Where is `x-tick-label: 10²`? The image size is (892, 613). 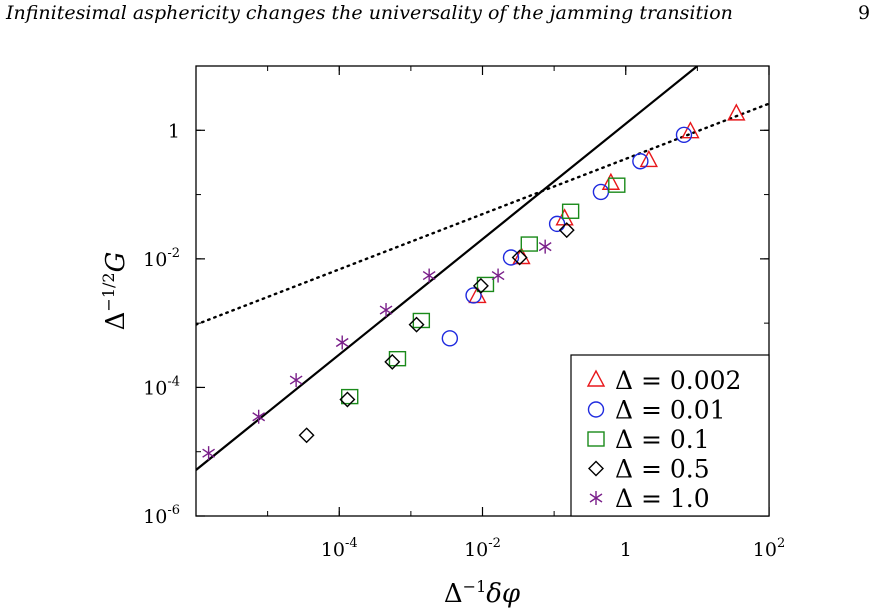 x-tick-label: 10² is located at coordinates (769, 548).